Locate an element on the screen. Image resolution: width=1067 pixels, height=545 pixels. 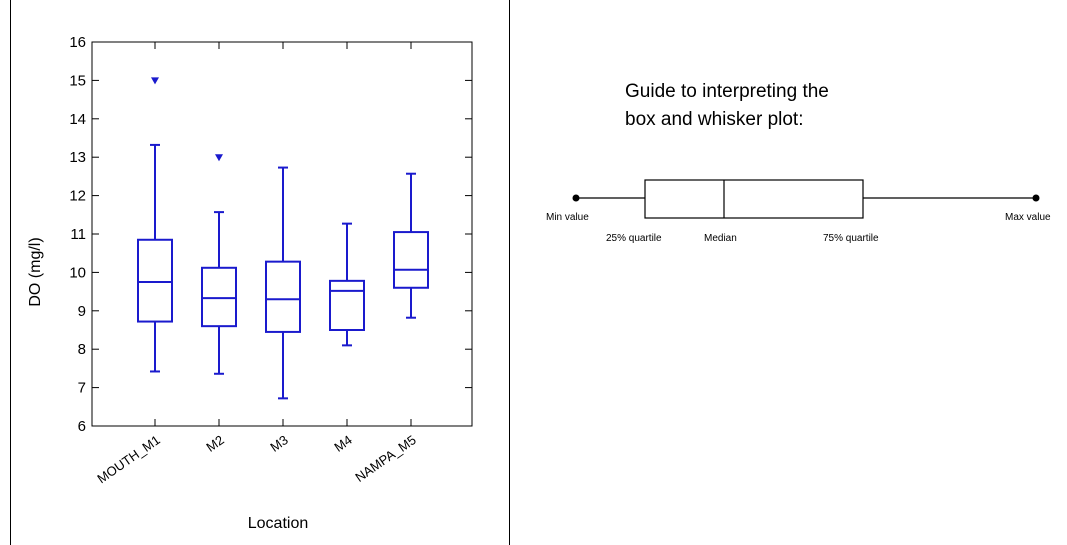
guide-min-label: Min value is located at coordinates (567, 217).